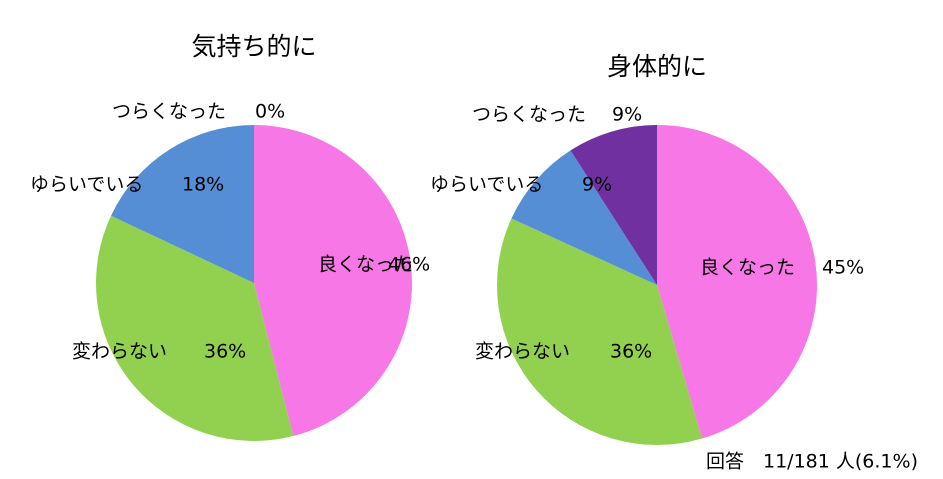 The width and height of the screenshot is (943, 479). I want to click on chart-title: 身体的に, so click(657, 66).